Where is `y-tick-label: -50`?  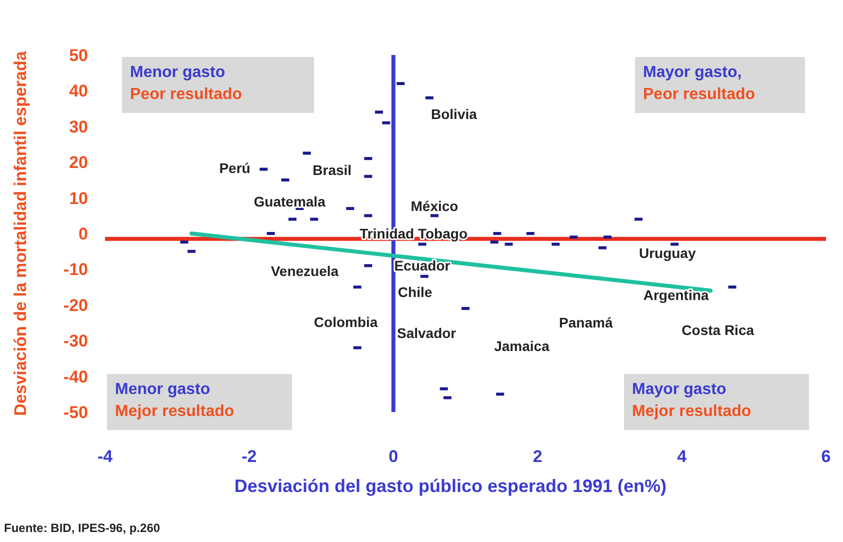 y-tick-label: -50 is located at coordinates (75, 412).